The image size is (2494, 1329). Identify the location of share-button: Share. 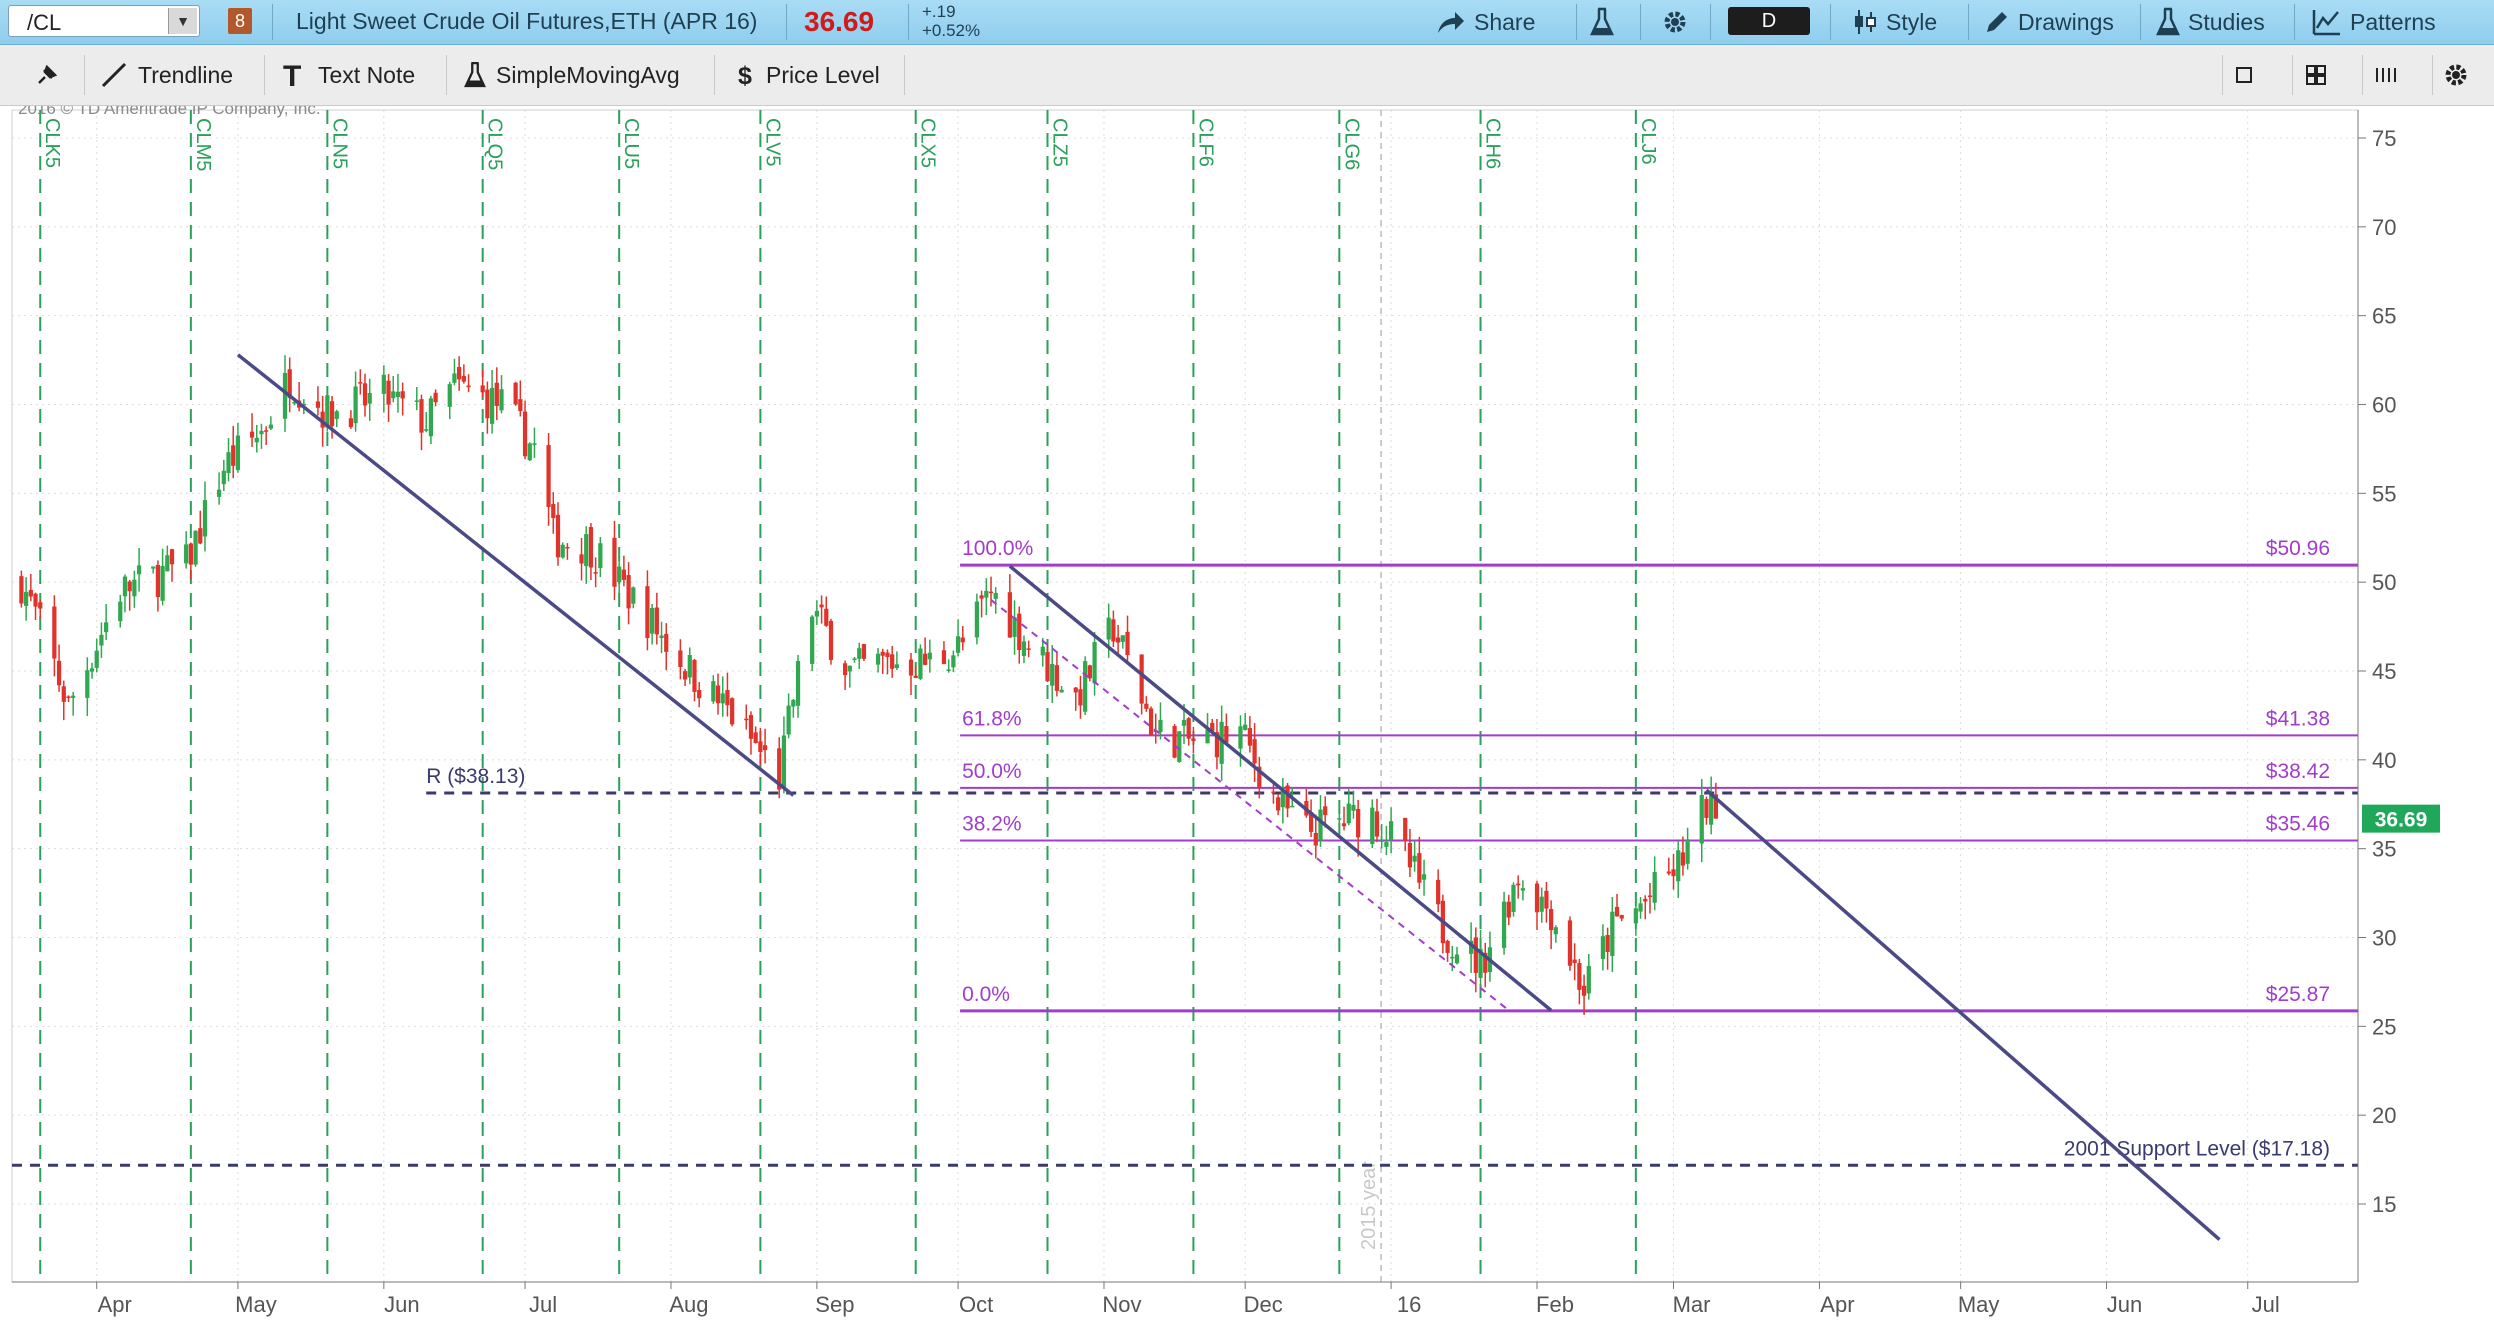
(1485, 22).